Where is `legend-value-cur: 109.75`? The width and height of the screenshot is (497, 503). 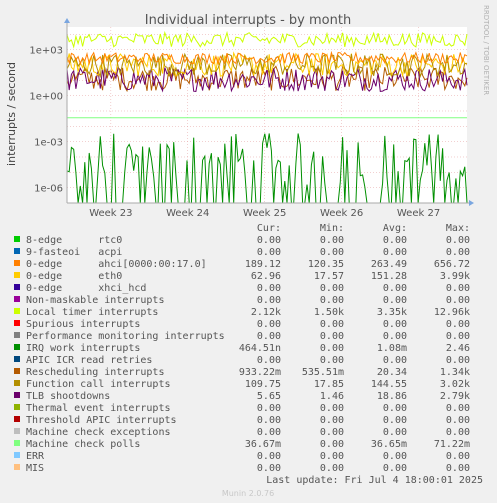
legend-value-cur: 109.75 is located at coordinates (263, 384).